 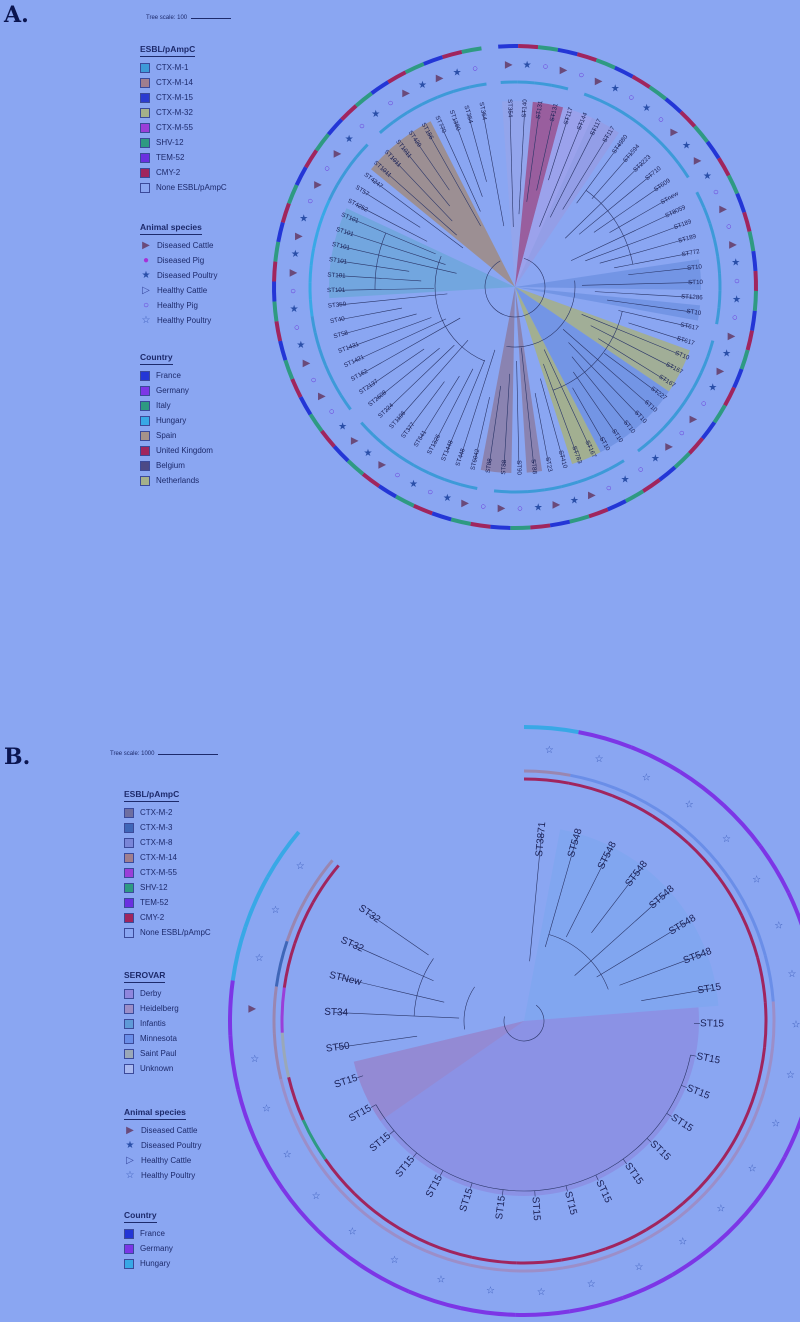 I want to click on legend-item: None ESBL/pAmpC, so click(x=190, y=187).